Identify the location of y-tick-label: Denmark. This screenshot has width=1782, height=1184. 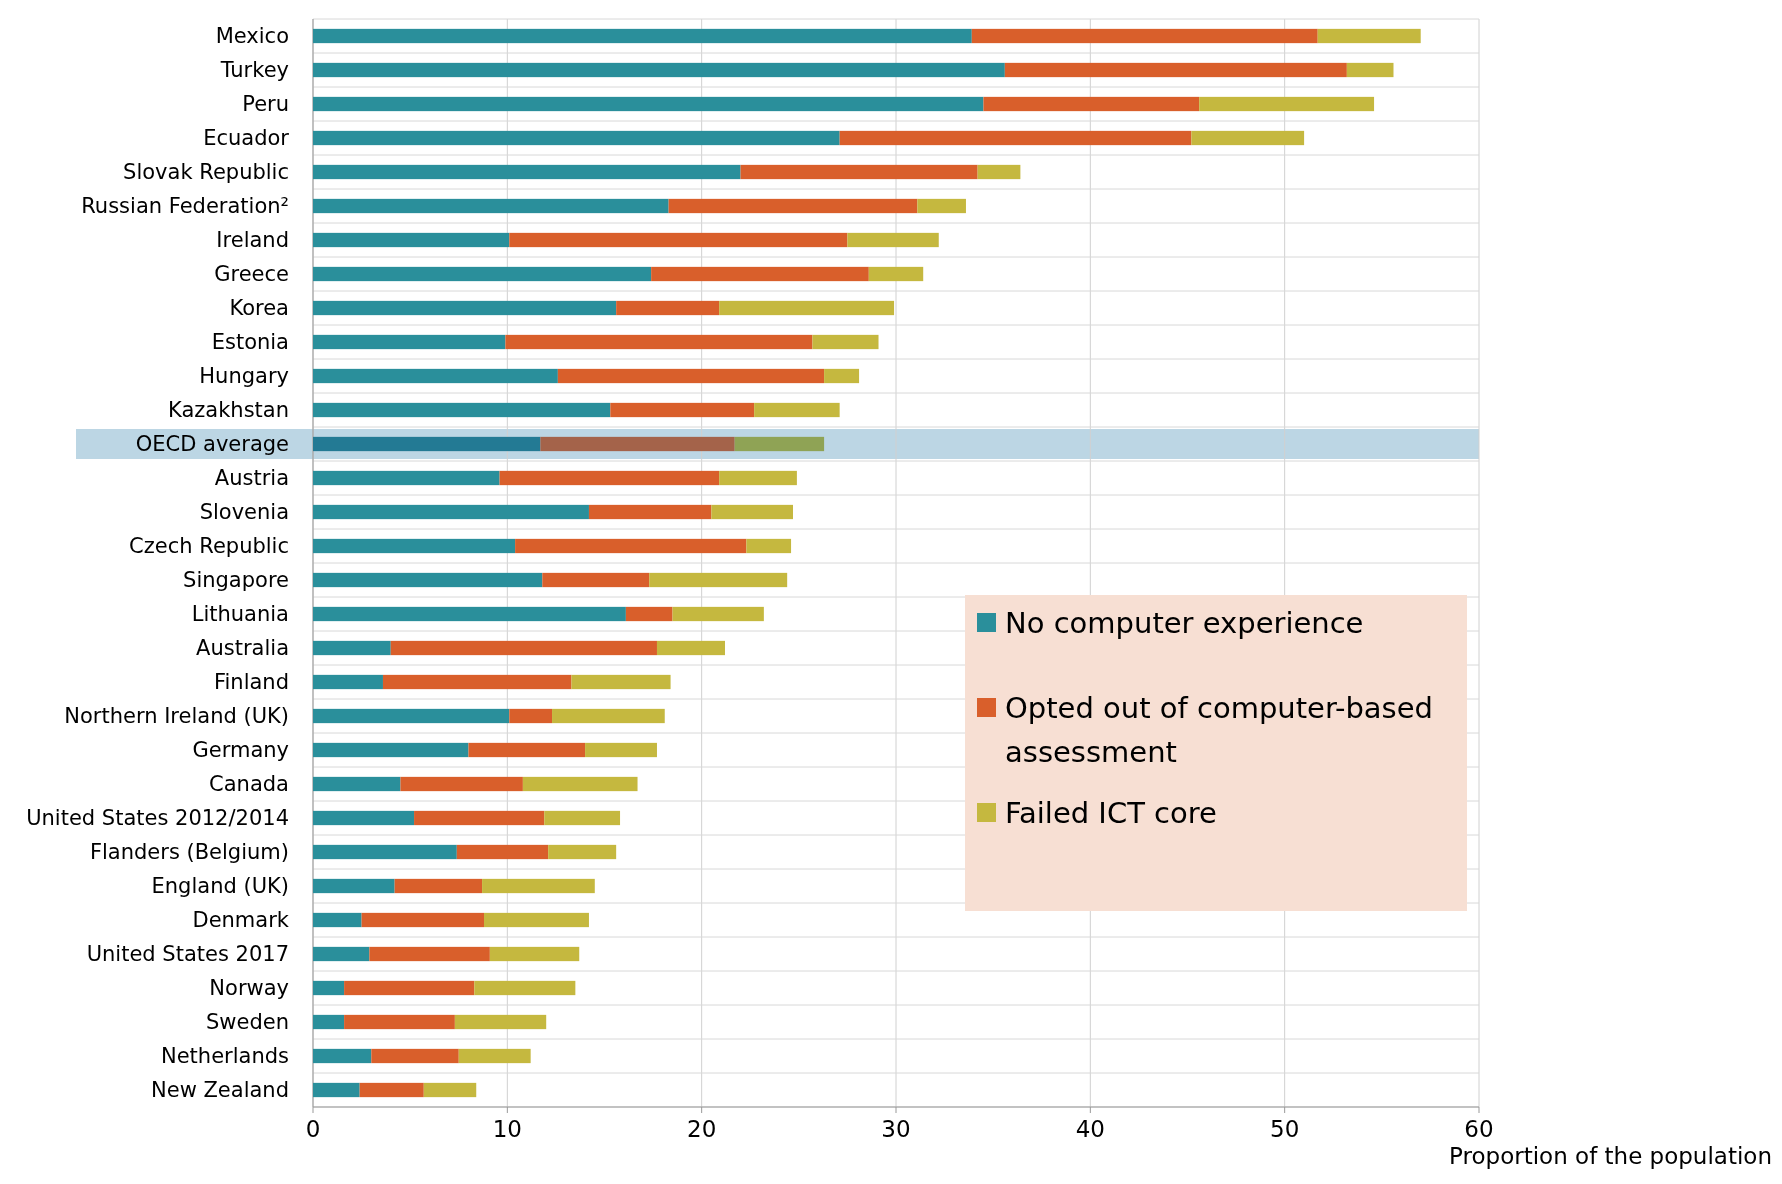
(241, 920).